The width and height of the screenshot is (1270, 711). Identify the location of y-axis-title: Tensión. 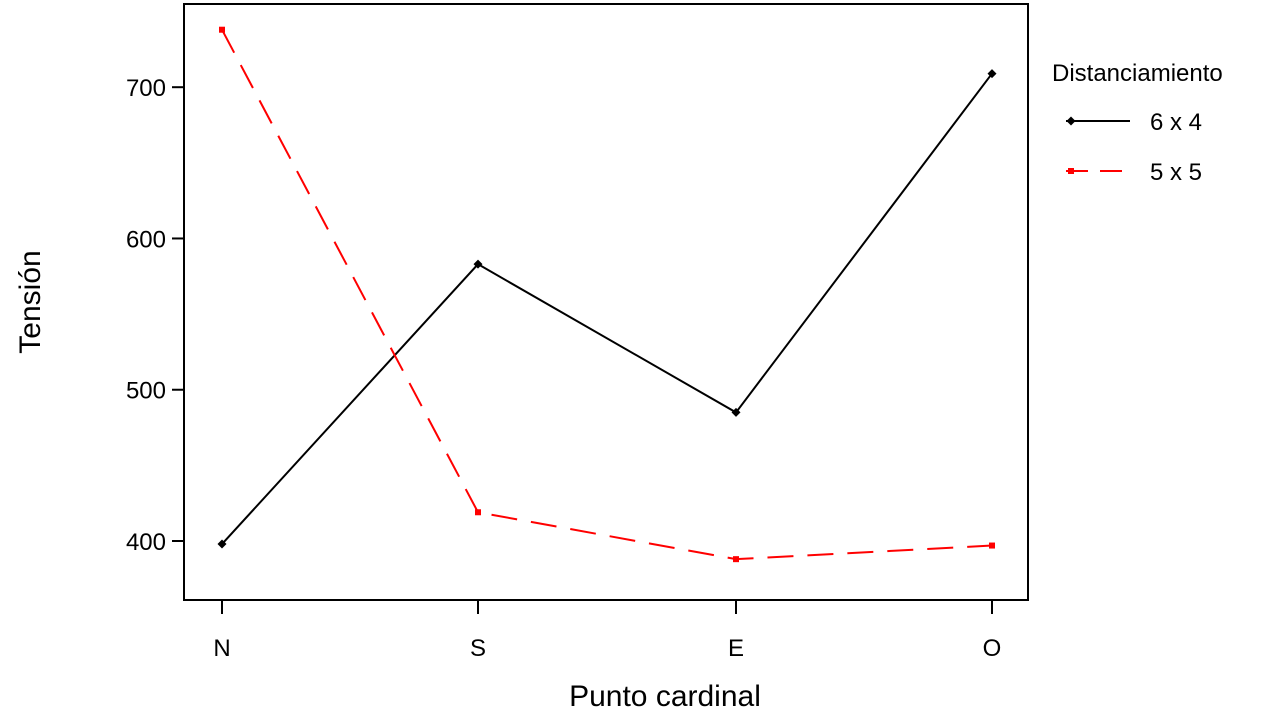
(30, 301).